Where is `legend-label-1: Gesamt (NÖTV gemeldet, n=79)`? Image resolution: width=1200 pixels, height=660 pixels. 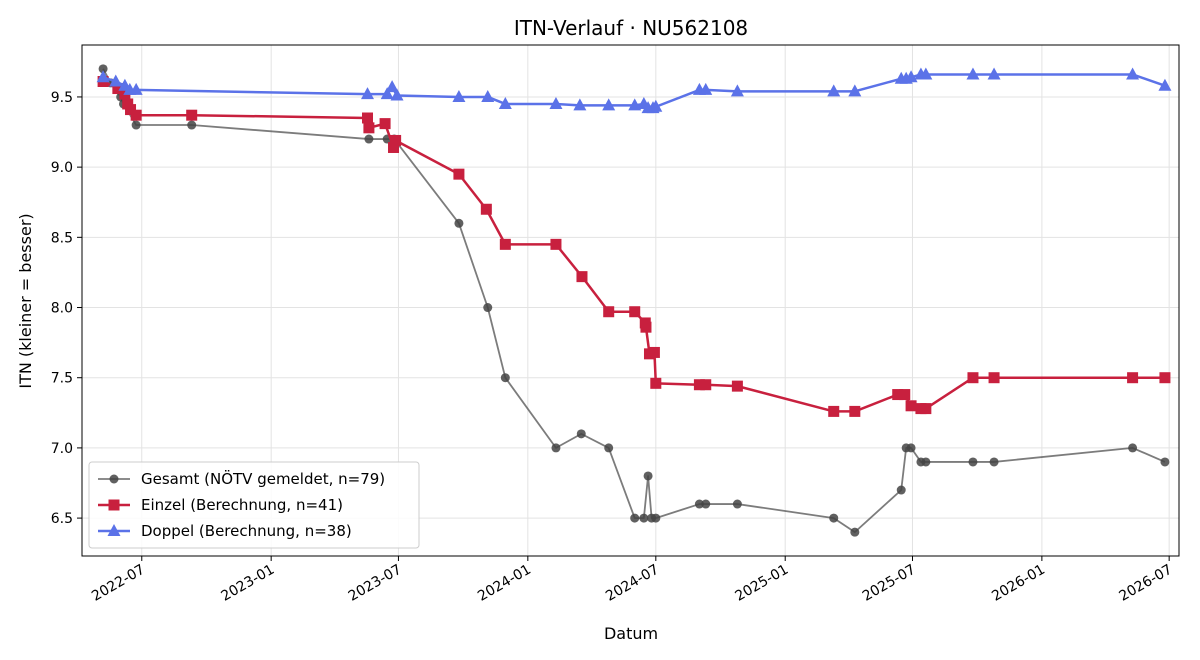
legend-label-1: Gesamt (NÖTV gemeldet, n=79) is located at coordinates (263, 478).